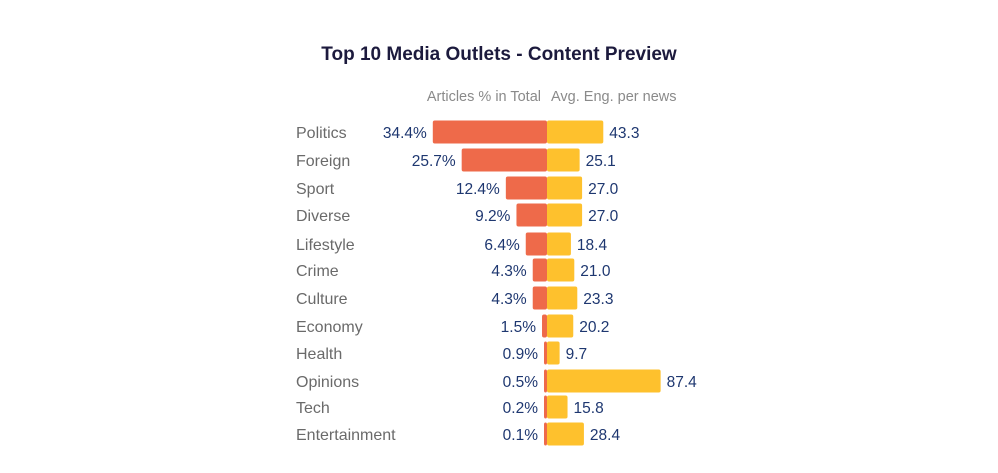 The width and height of the screenshot is (998, 473). What do you see at coordinates (405, 133) in the screenshot?
I see `articles-value-label: 34.4%` at bounding box center [405, 133].